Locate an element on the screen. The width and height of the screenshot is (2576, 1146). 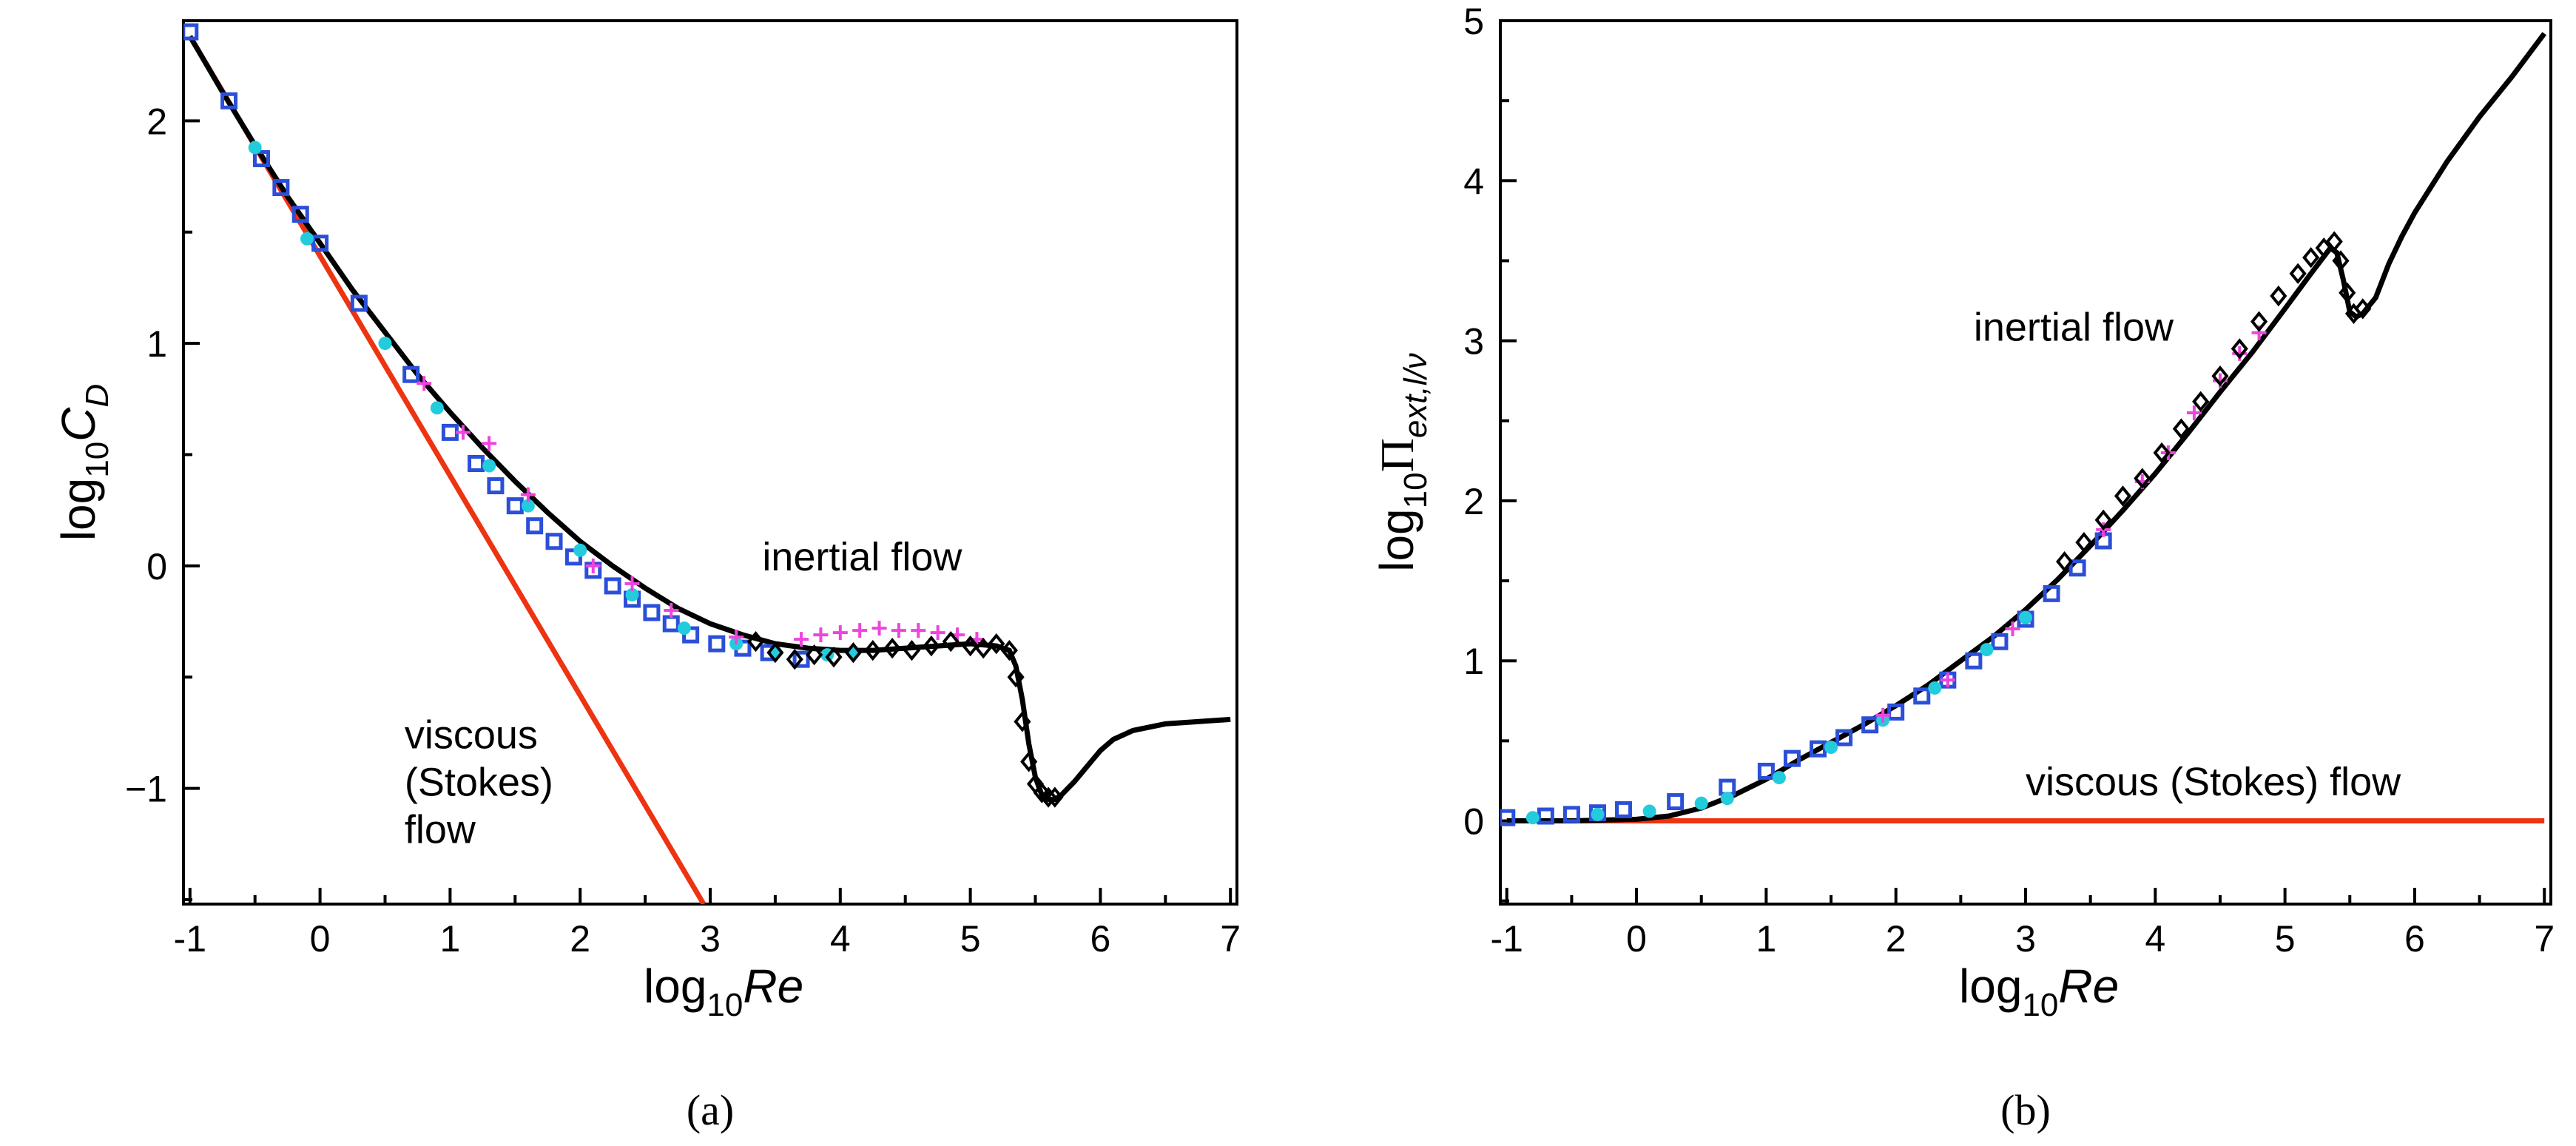
x-tick-label: 0 is located at coordinates (320, 939).